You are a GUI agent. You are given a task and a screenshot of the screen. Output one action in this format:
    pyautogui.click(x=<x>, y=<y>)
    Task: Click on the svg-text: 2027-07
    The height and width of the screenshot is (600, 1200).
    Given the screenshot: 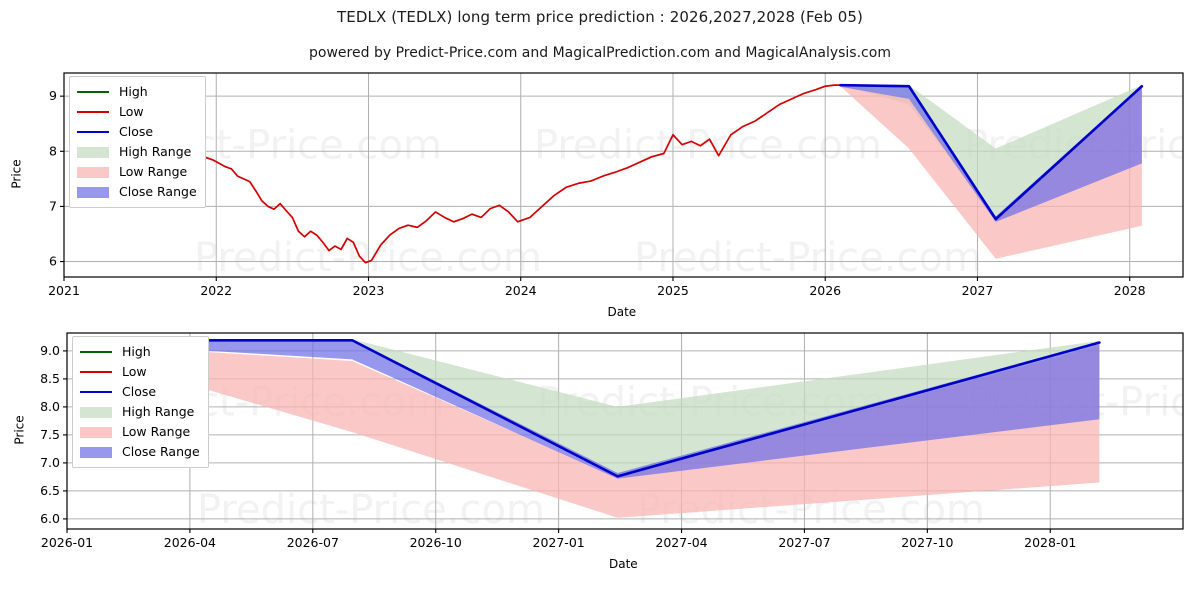 What is the action you would take?
    pyautogui.click(x=804, y=542)
    